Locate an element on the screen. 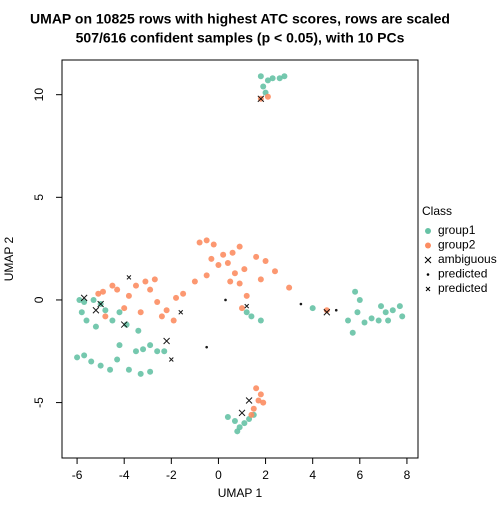  x-tick-label: -6 is located at coordinates (77, 475).